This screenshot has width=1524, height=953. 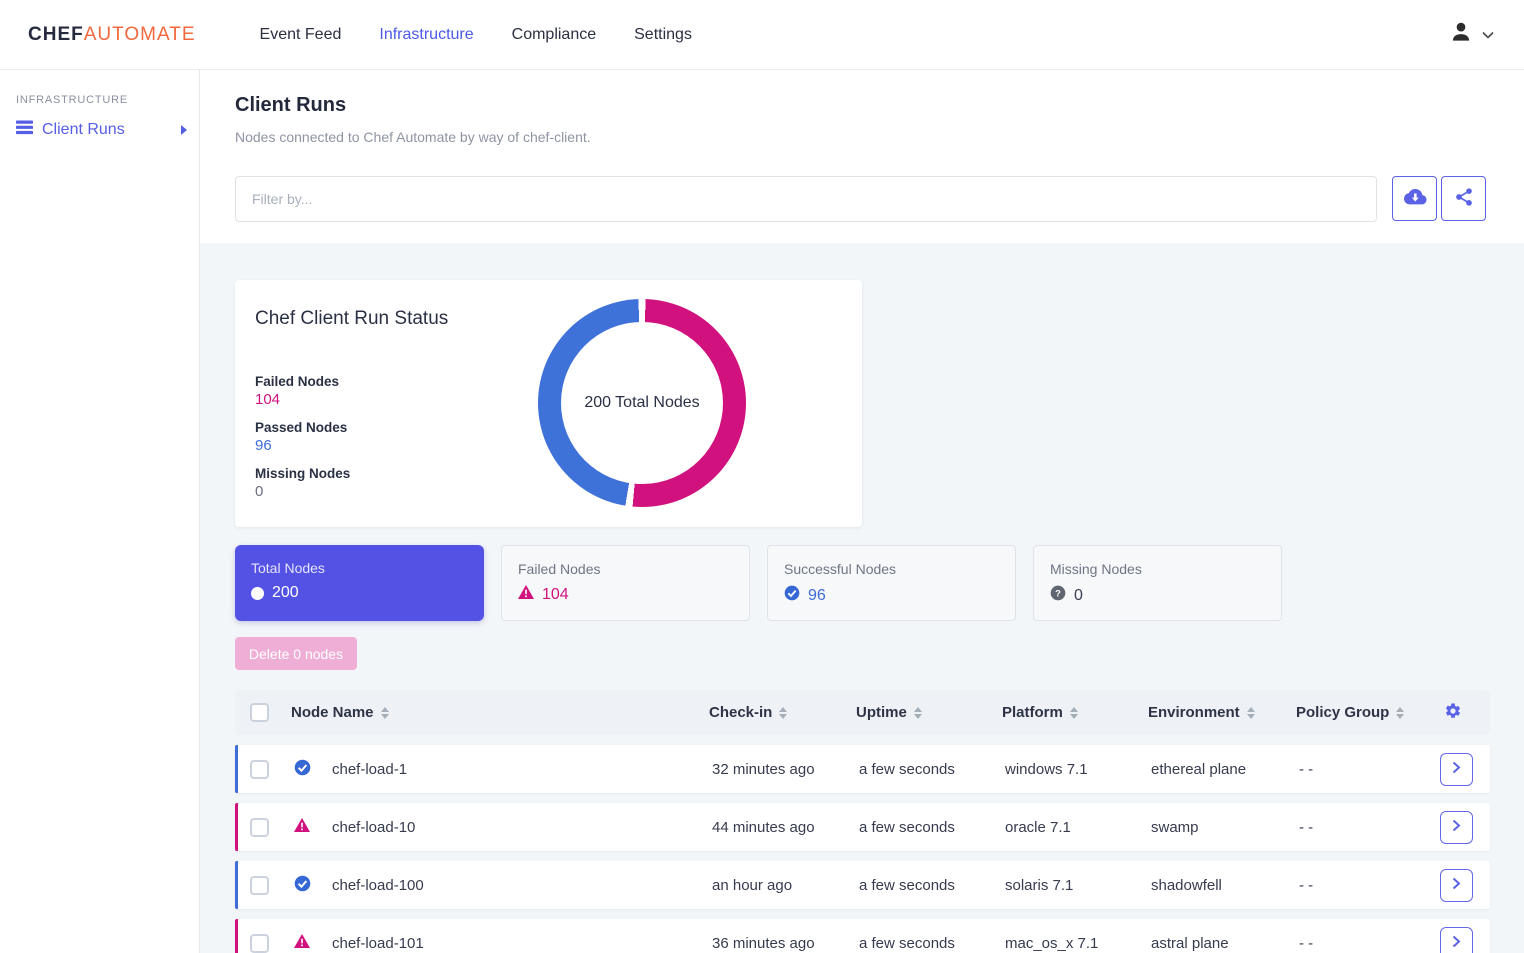 I want to click on gear-icon, so click(x=1453, y=713).